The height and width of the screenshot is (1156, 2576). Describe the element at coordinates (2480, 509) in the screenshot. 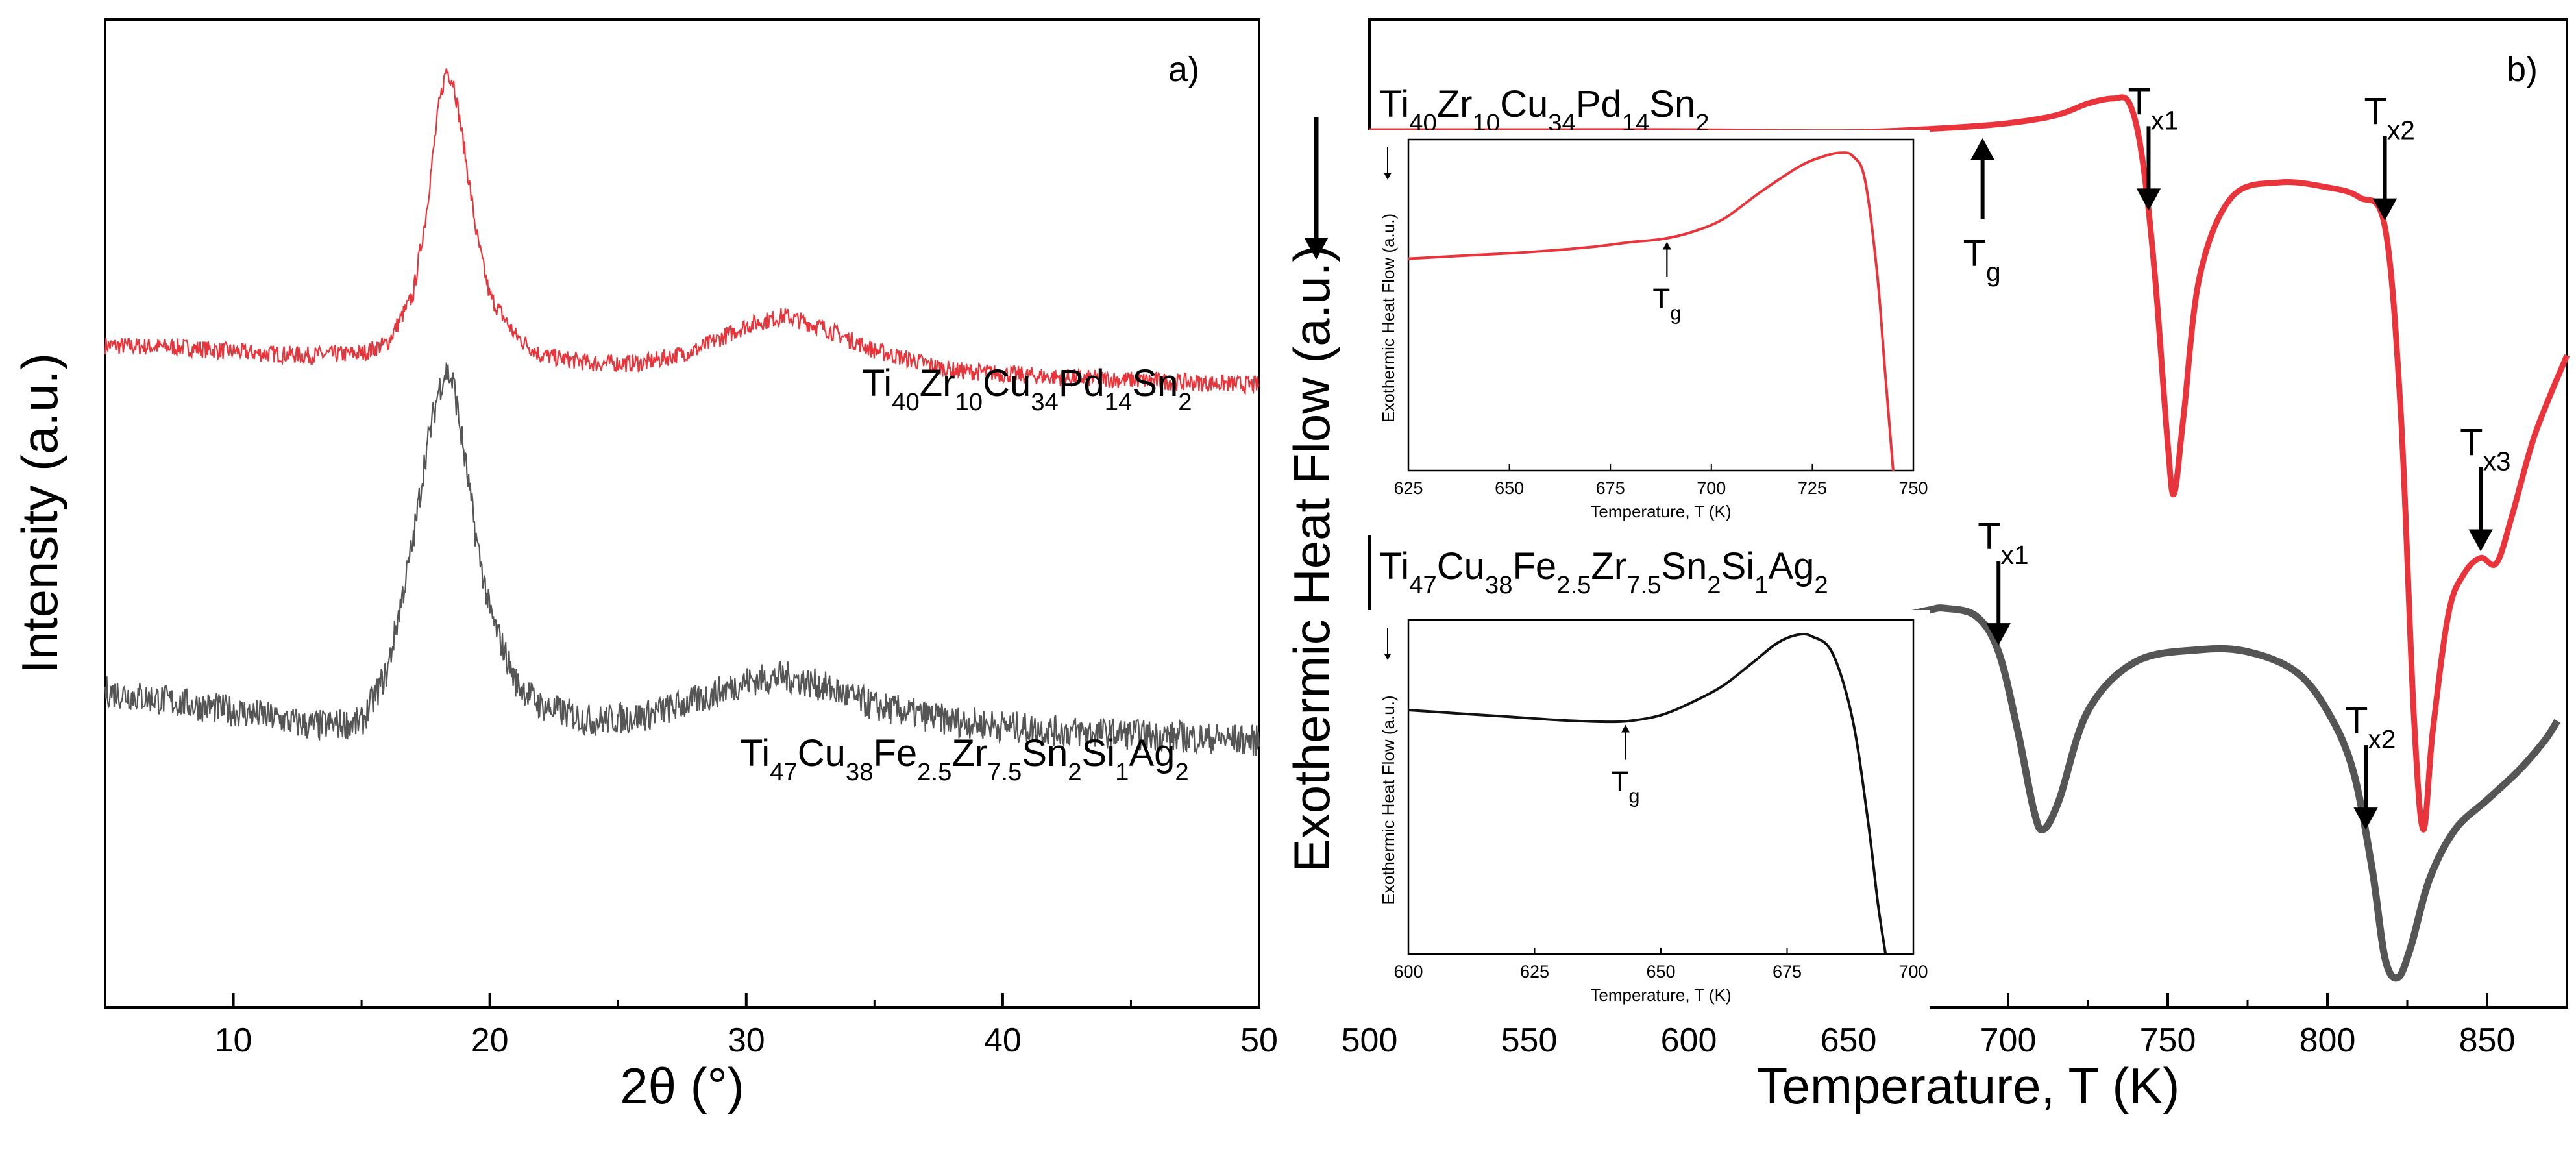

I see `transition-arrow-x3` at that location.